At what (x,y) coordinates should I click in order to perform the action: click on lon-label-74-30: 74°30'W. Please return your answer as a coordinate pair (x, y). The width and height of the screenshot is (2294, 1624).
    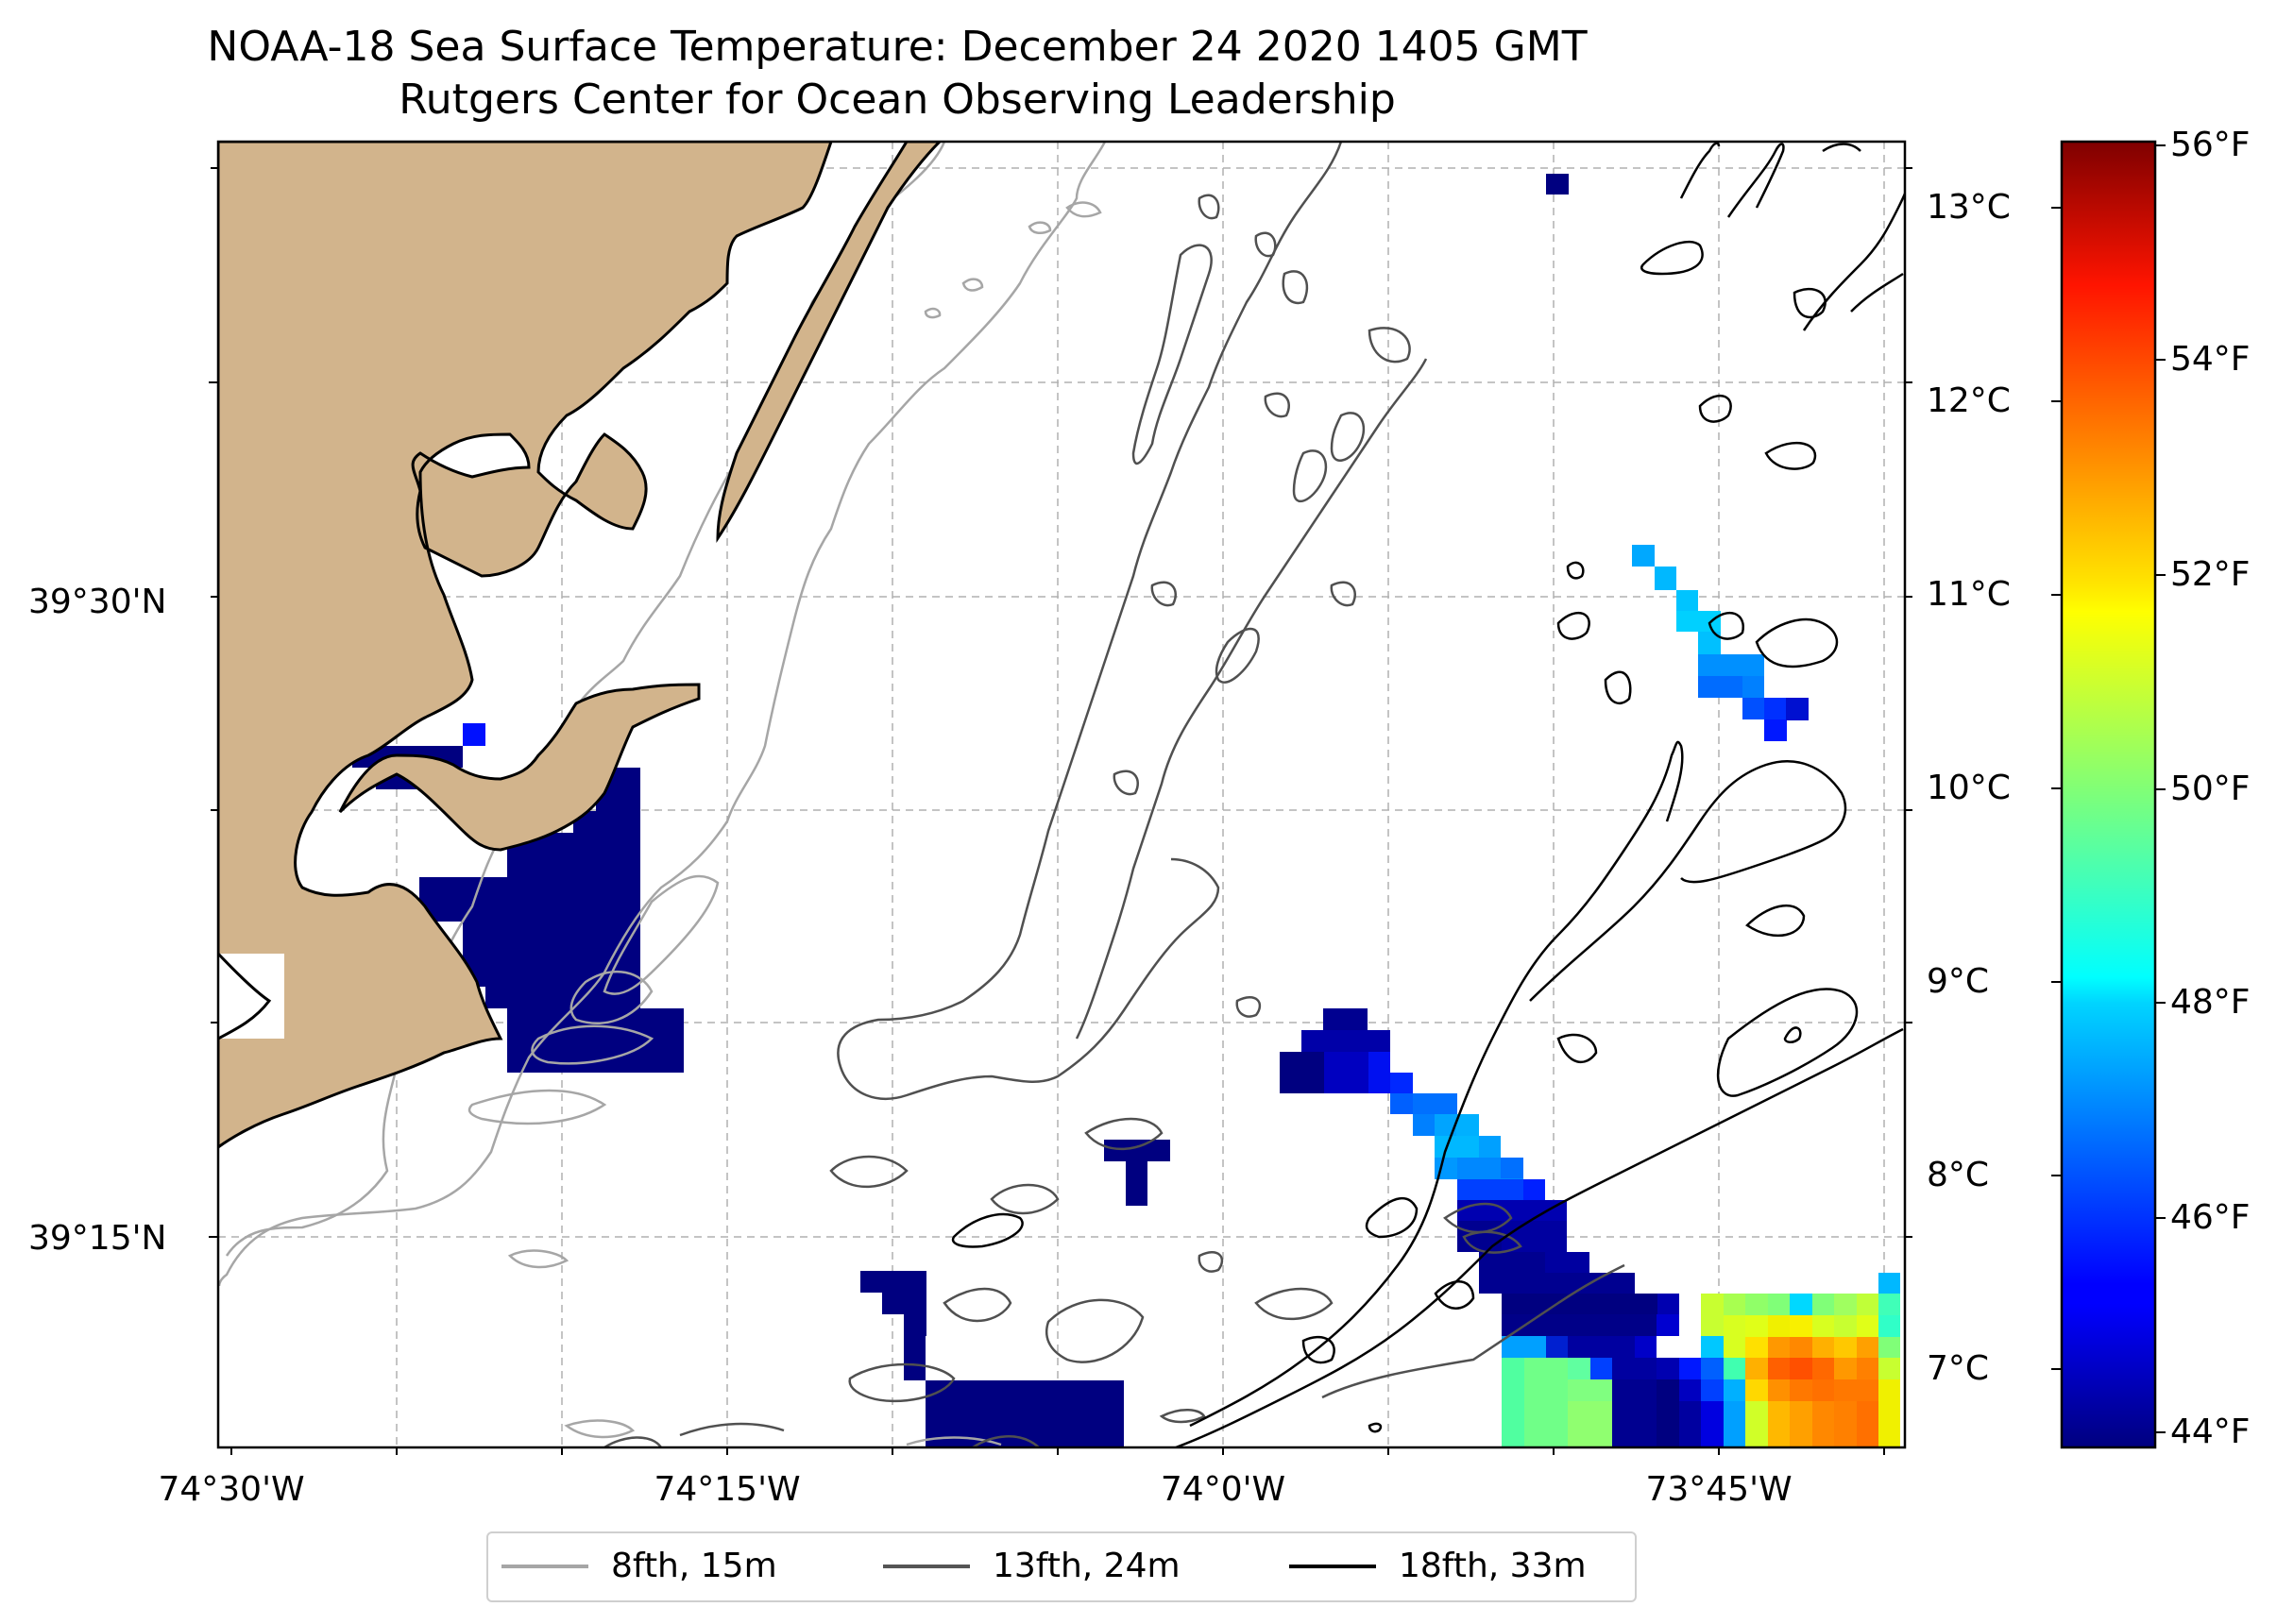
    Looking at the image, I should click on (231, 1489).